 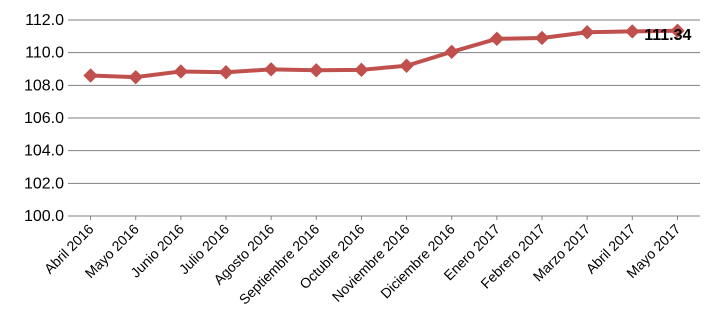 What do you see at coordinates (44, 183) in the screenshot?
I see `y-tick-label: 102.0` at bounding box center [44, 183].